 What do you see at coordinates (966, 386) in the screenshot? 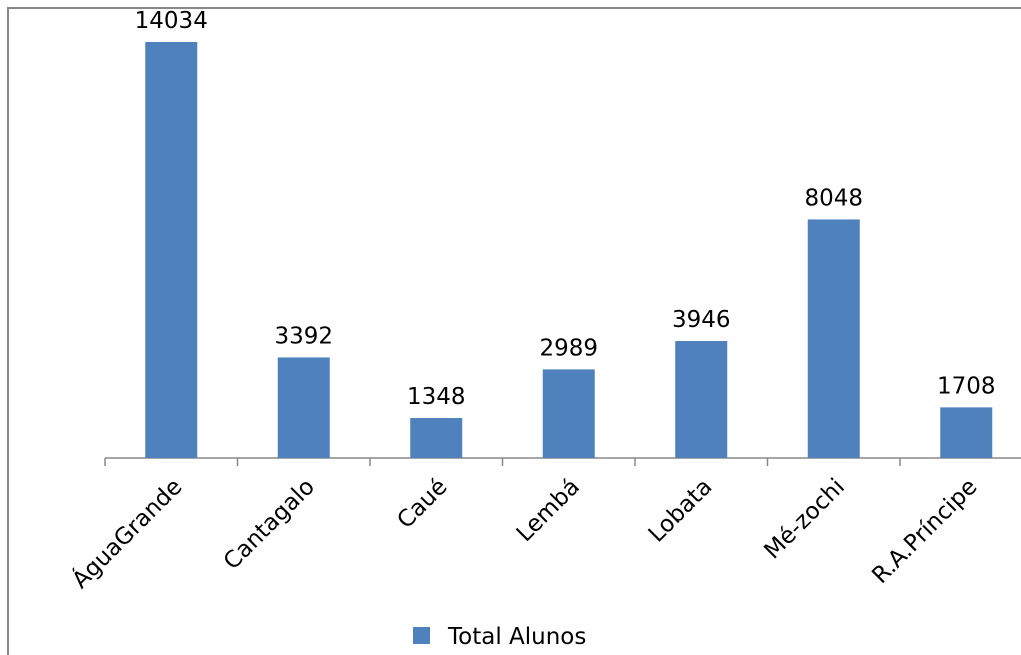
I see `value-label: 1708` at bounding box center [966, 386].